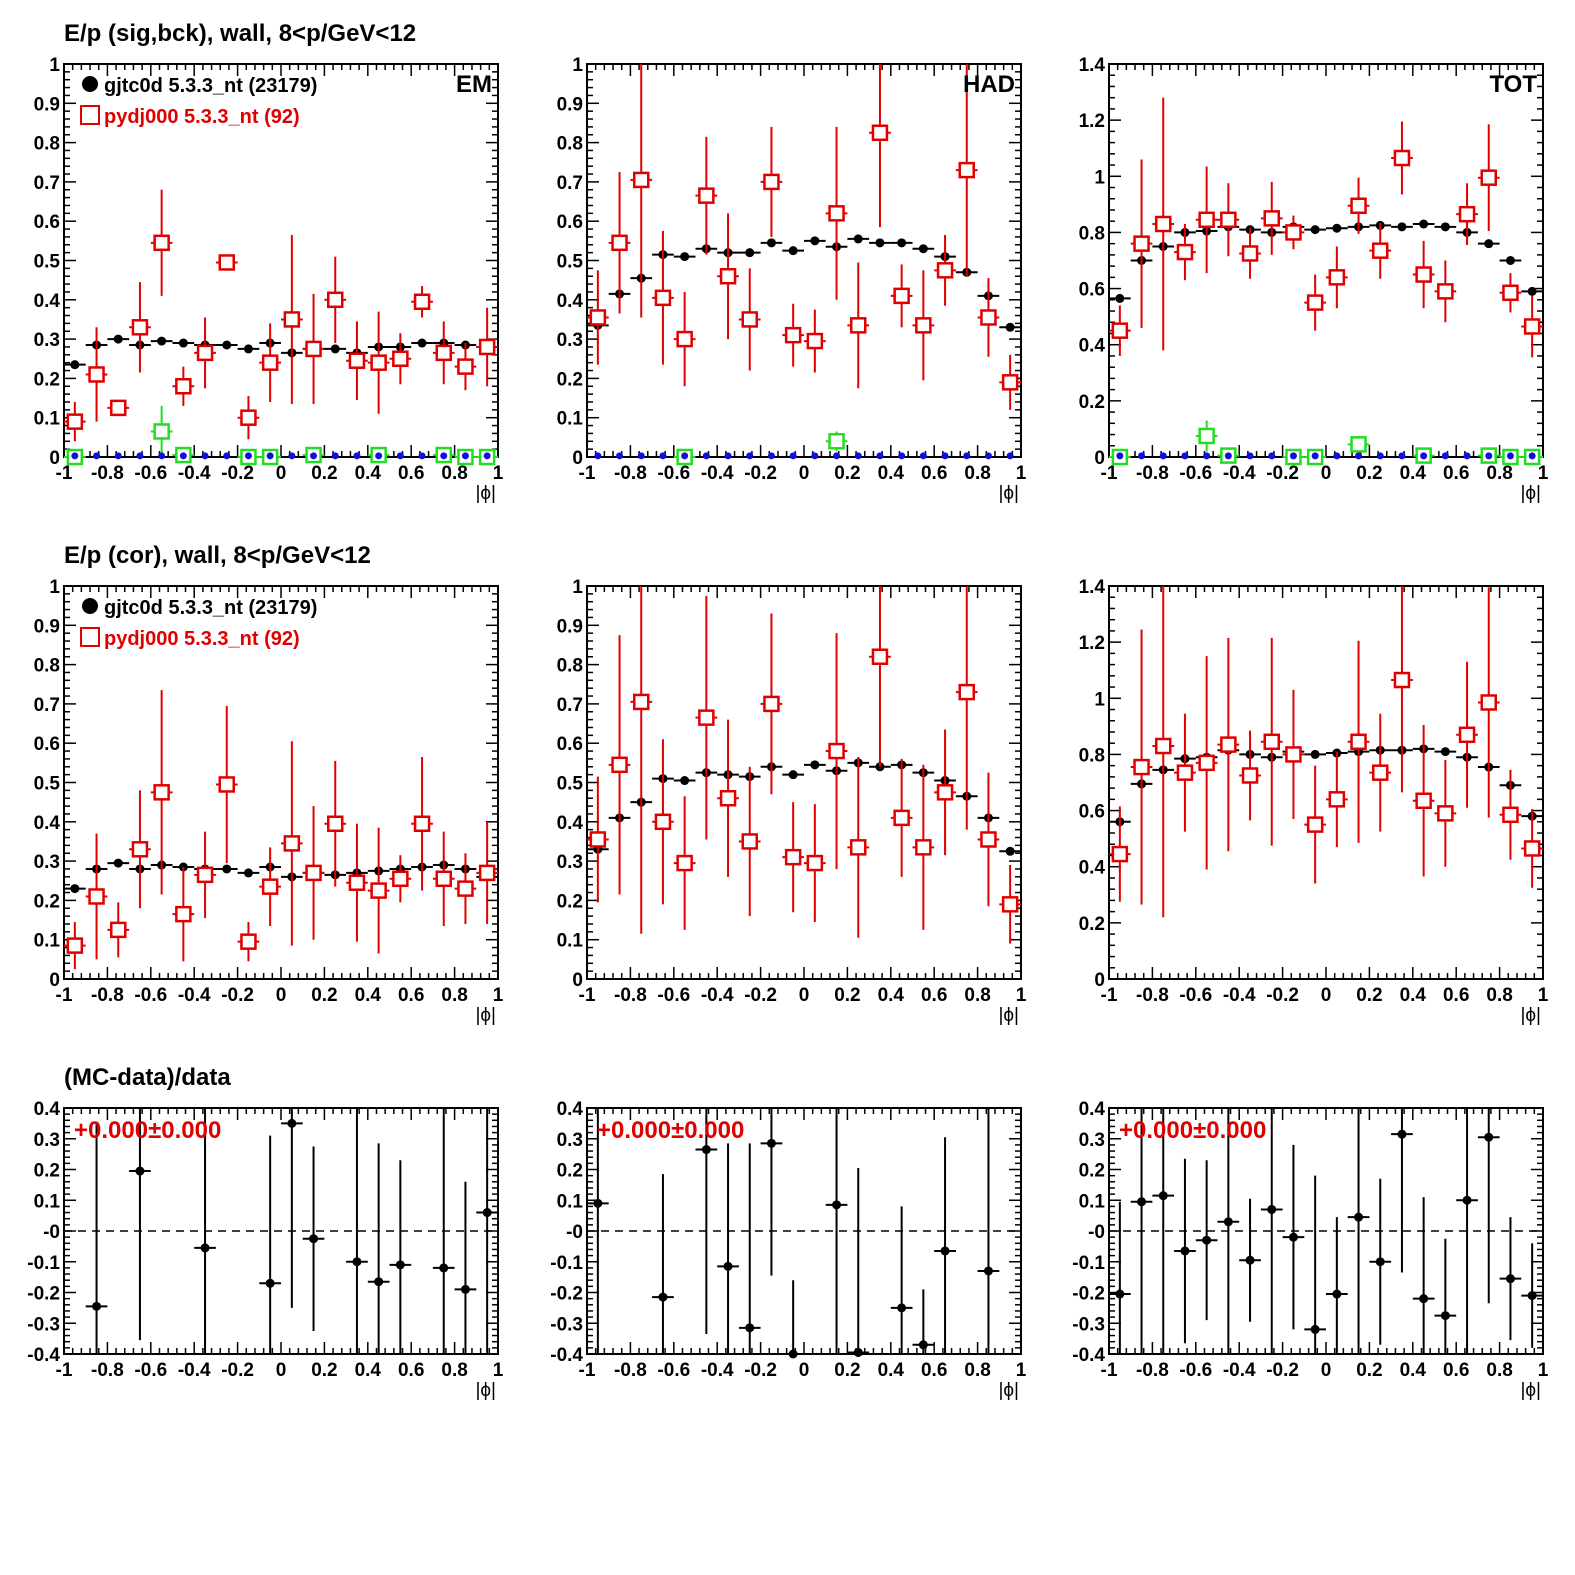 This screenshot has width=1575, height=1575. What do you see at coordinates (570, 705) in the screenshot?
I see `y-tick-label: 0.7` at bounding box center [570, 705].